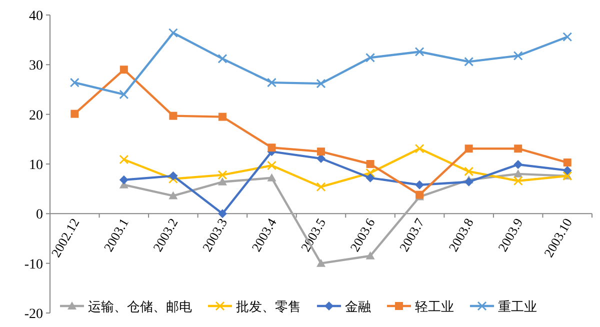 This screenshot has width=600, height=327. Describe the element at coordinates (358, 306) in the screenshot. I see `legend-label: 金融` at that location.